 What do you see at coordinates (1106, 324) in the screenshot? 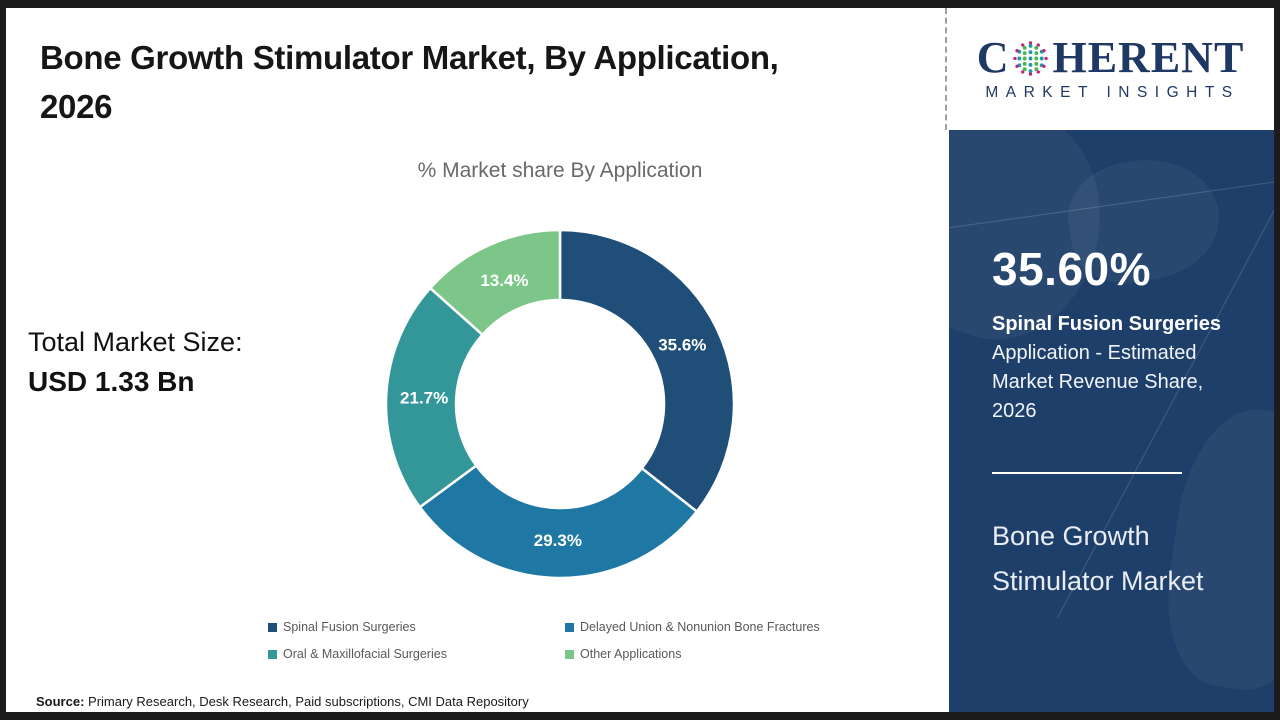
I see `highlight-segment-name: Spinal Fusion Surgeries` at bounding box center [1106, 324].